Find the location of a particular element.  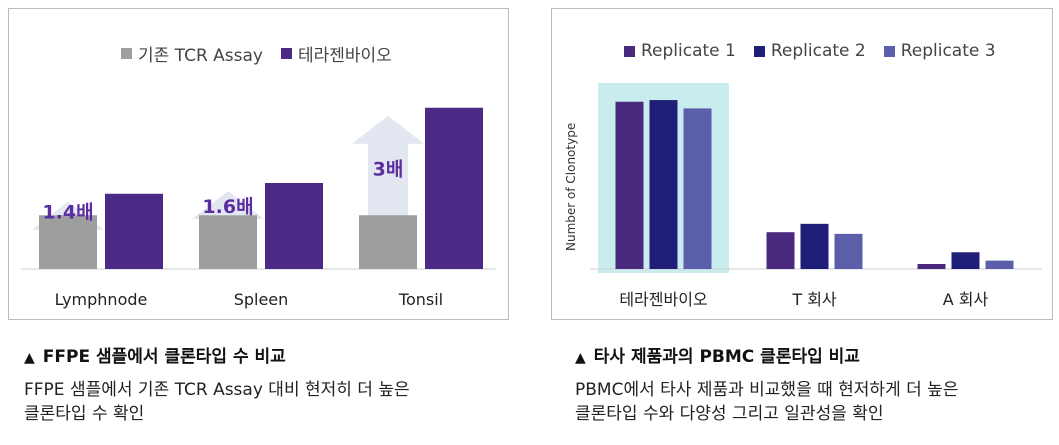

legend-item: Replicate 2 is located at coordinates (809, 51).